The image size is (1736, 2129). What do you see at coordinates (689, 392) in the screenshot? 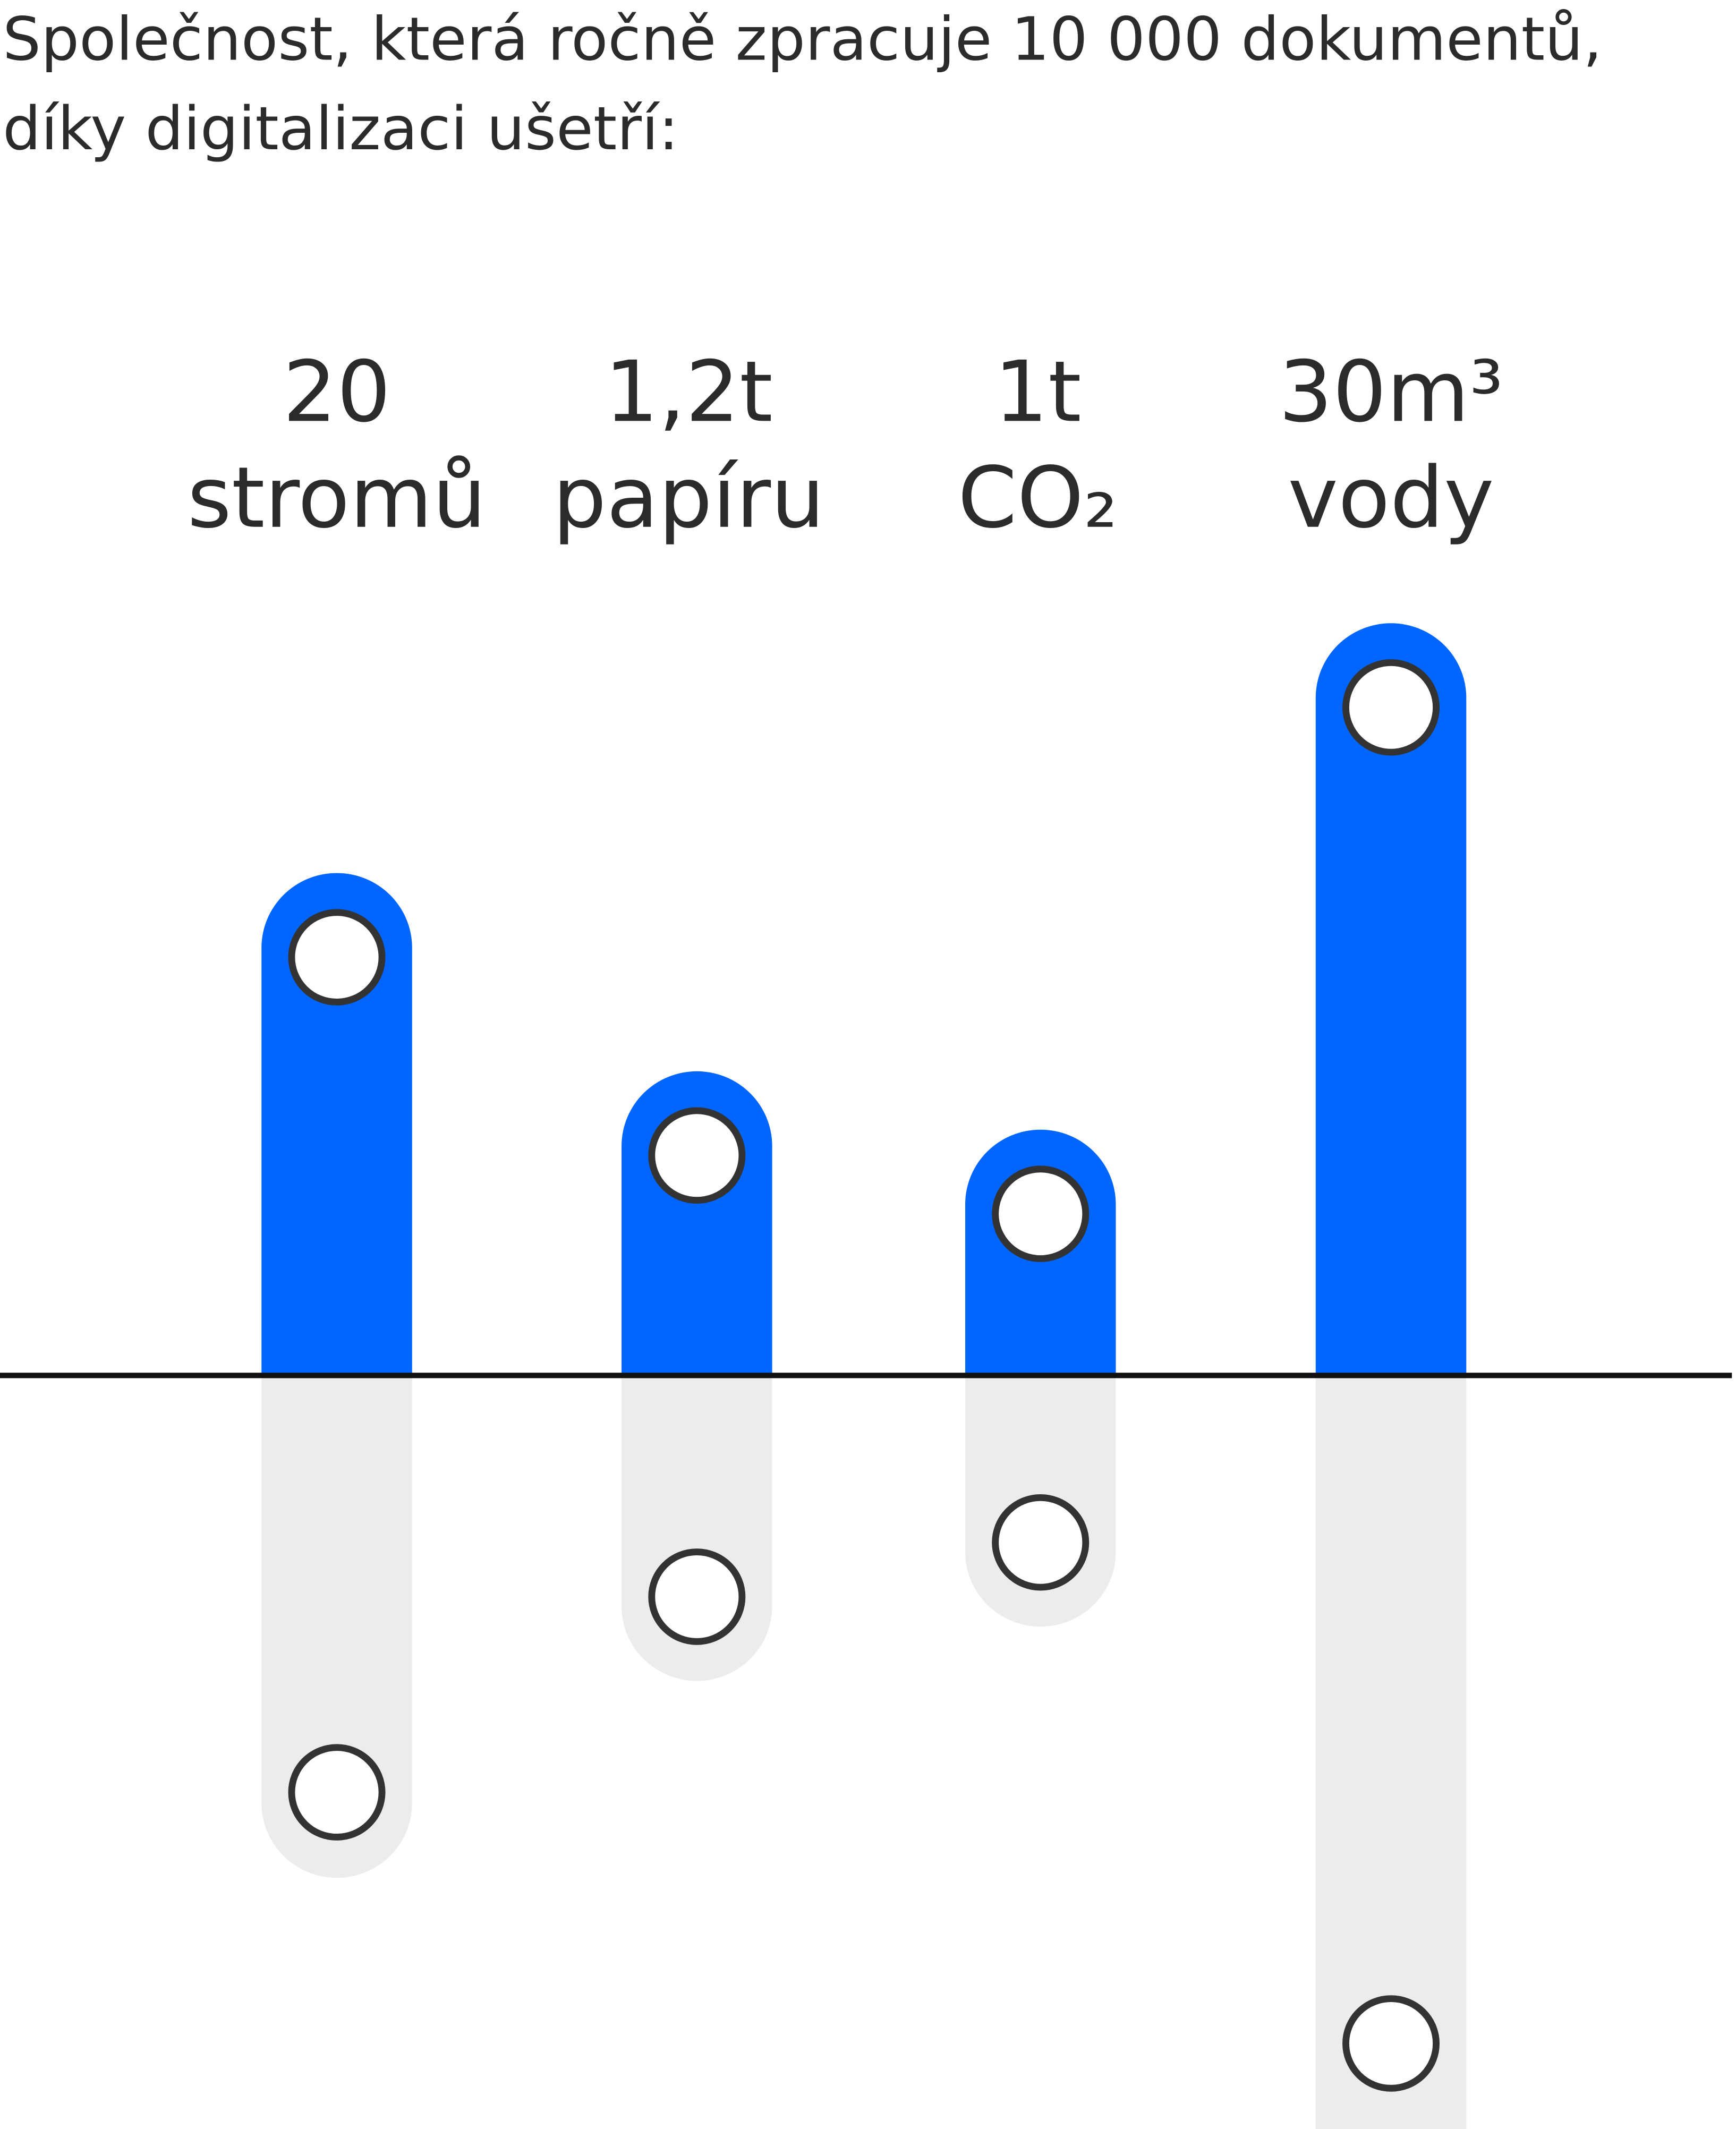
I see `item-value: 1,2t` at bounding box center [689, 392].